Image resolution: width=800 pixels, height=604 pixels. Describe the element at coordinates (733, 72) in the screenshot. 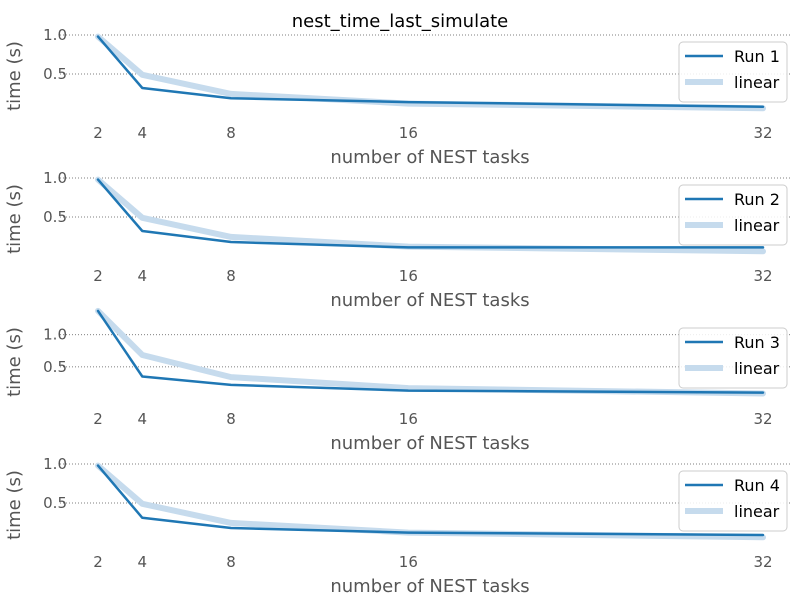

I see `legend: Run 1 linear` at that location.